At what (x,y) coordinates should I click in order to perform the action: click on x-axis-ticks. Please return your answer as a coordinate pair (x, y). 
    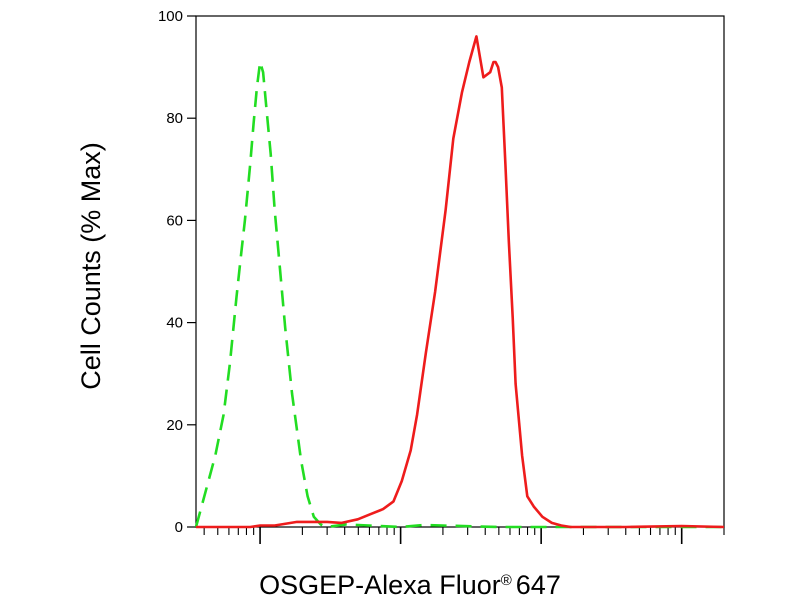
    Looking at the image, I should click on (464, 535).